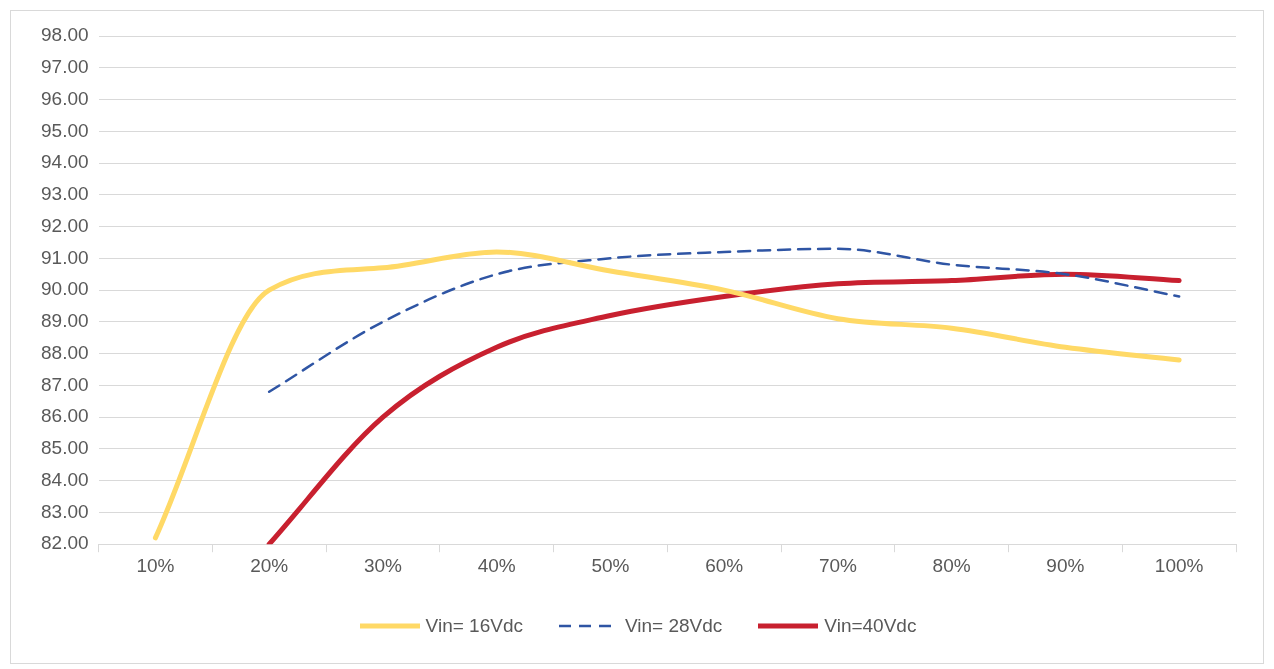 The width and height of the screenshot is (1274, 669). I want to click on x-tick-label: 40%, so click(496, 565).